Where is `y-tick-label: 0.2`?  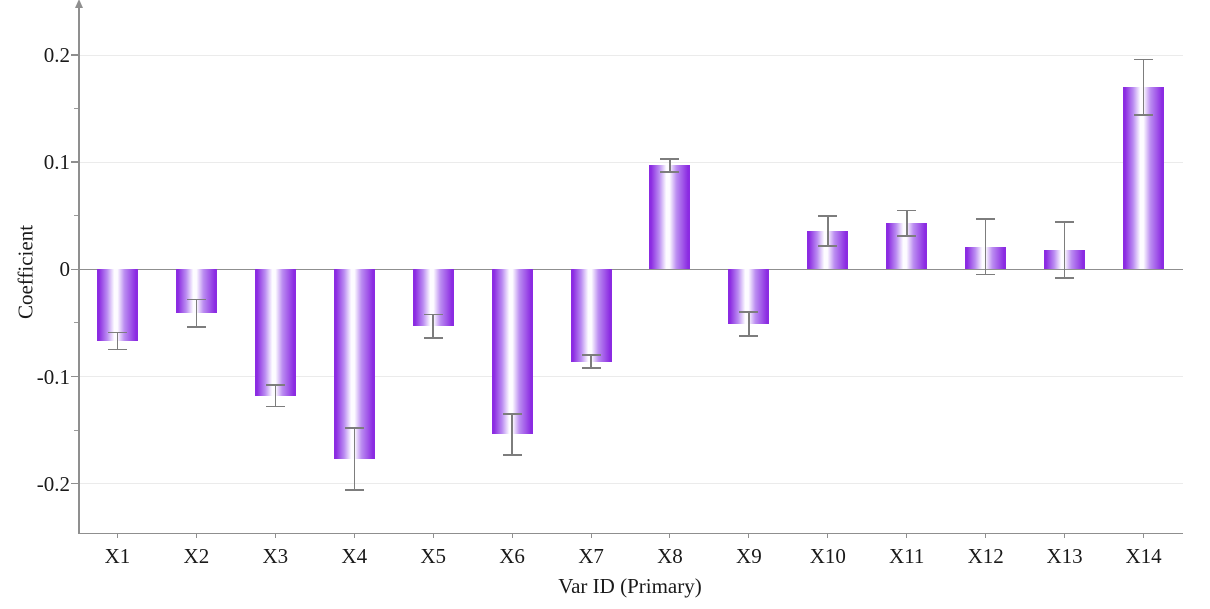
y-tick-label: 0.2 is located at coordinates (56, 55).